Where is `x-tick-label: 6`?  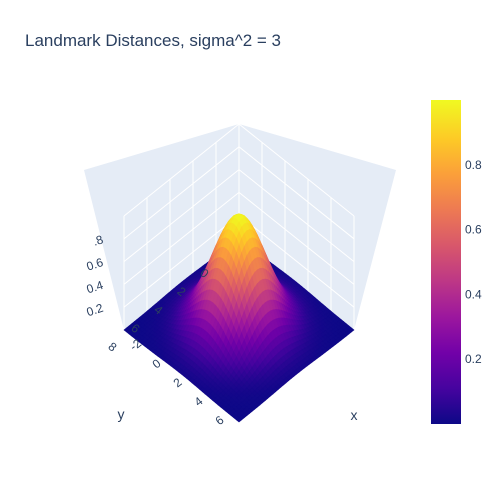 x-tick-label: 6 is located at coordinates (220, 420).